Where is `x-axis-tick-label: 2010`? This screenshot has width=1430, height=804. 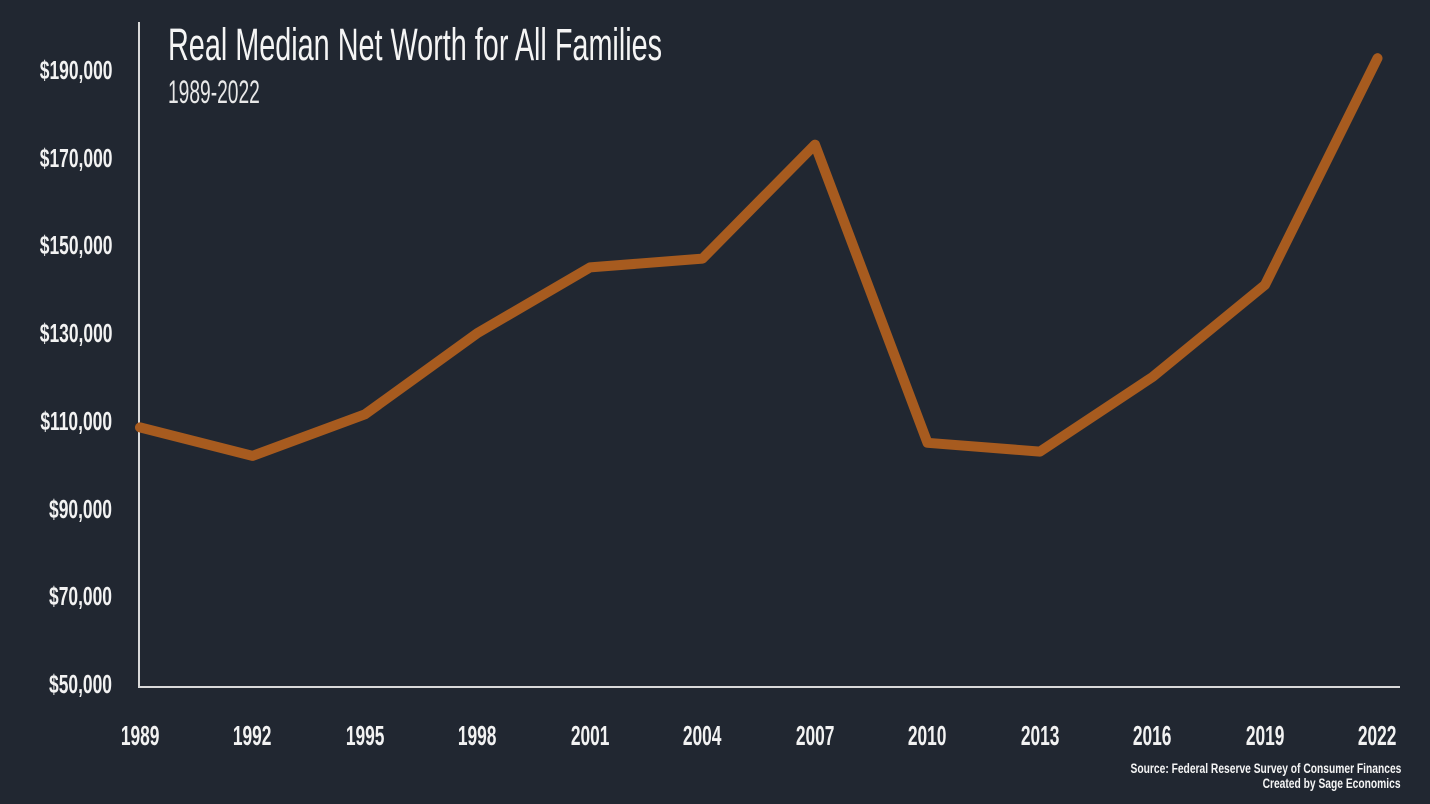 x-axis-tick-label: 2010 is located at coordinates (927, 735).